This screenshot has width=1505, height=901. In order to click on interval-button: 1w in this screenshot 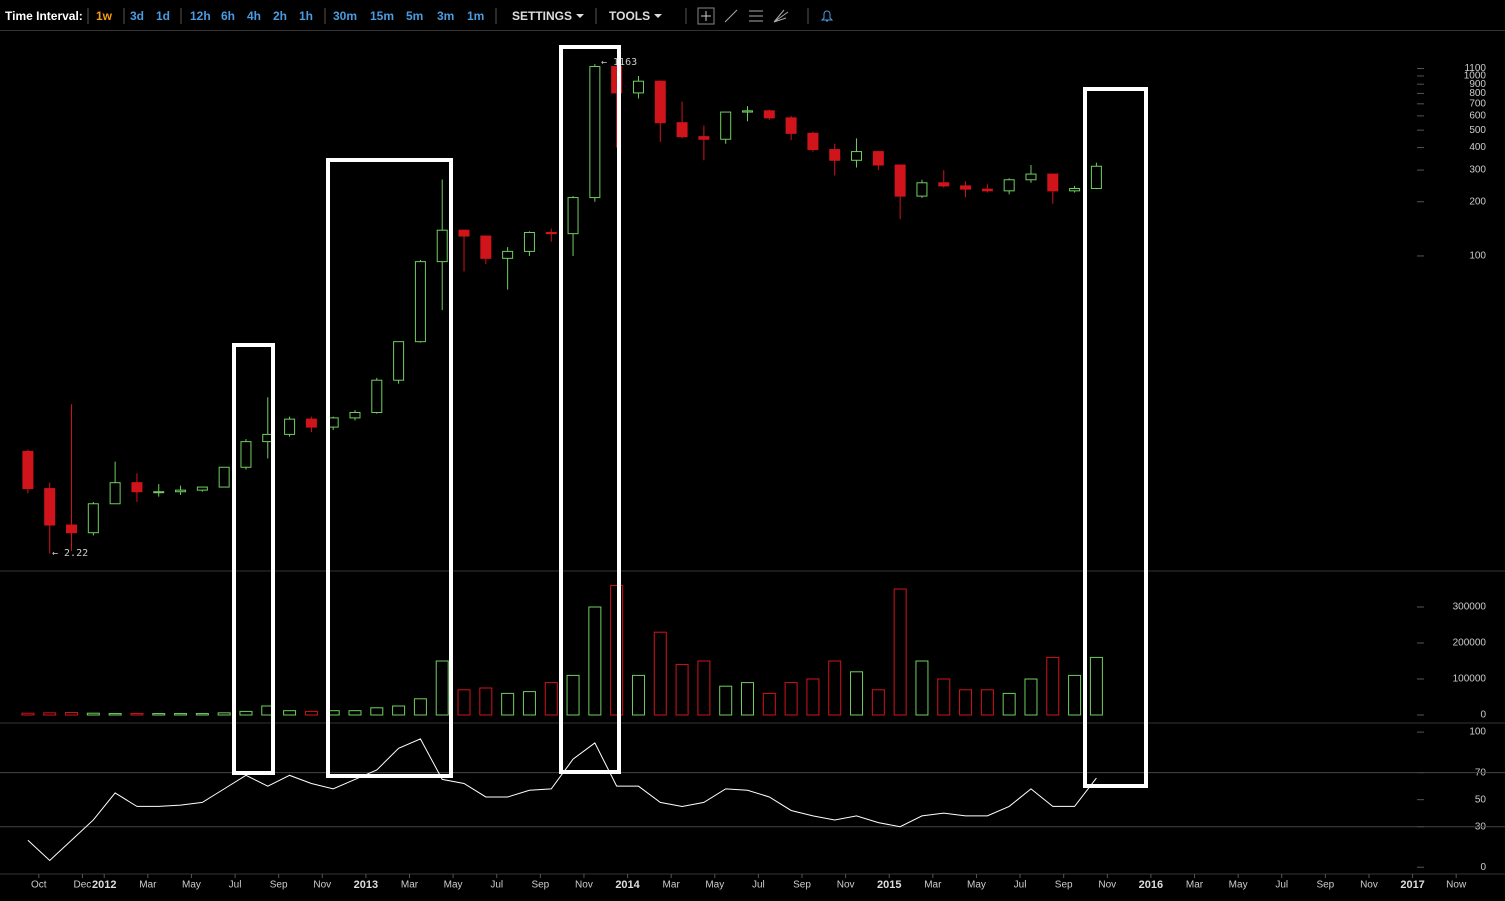, I will do `click(104, 16)`.